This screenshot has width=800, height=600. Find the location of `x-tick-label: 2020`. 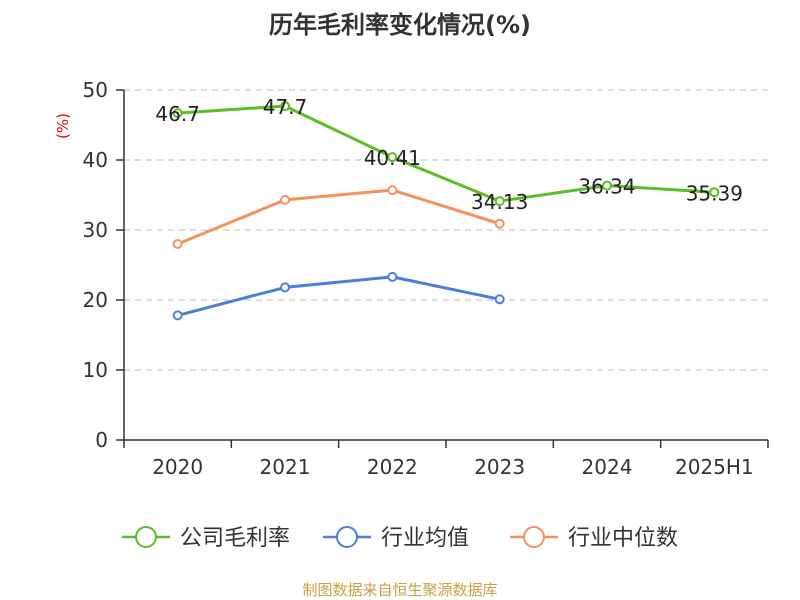

x-tick-label: 2020 is located at coordinates (177, 467).